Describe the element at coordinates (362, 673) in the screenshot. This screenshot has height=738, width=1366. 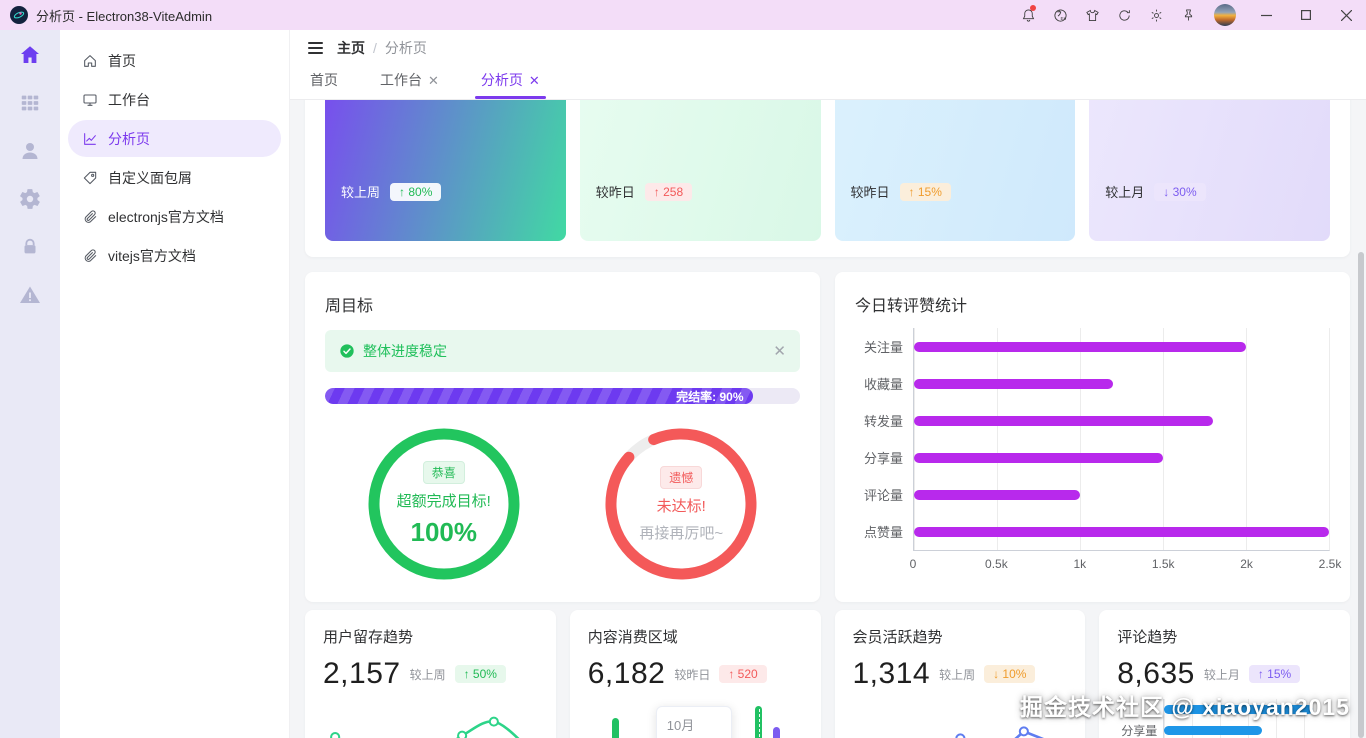
I see `stat-value: 2,157` at that location.